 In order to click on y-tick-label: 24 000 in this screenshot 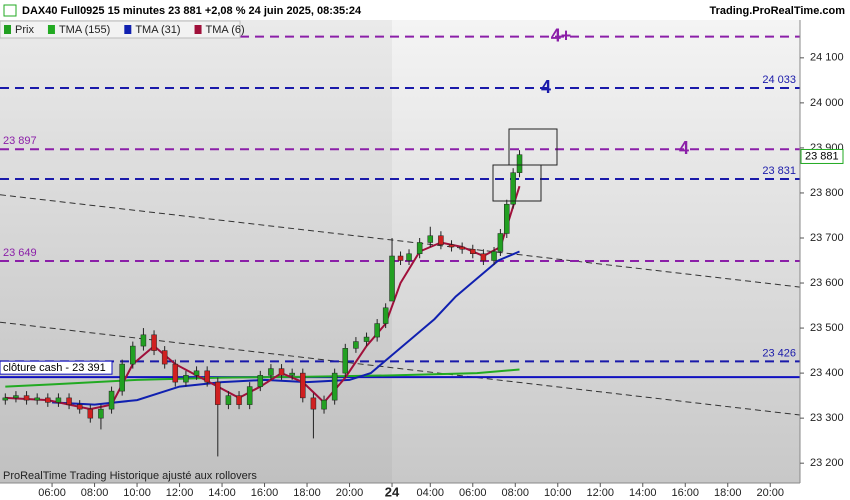, I will do `click(827, 103)`.